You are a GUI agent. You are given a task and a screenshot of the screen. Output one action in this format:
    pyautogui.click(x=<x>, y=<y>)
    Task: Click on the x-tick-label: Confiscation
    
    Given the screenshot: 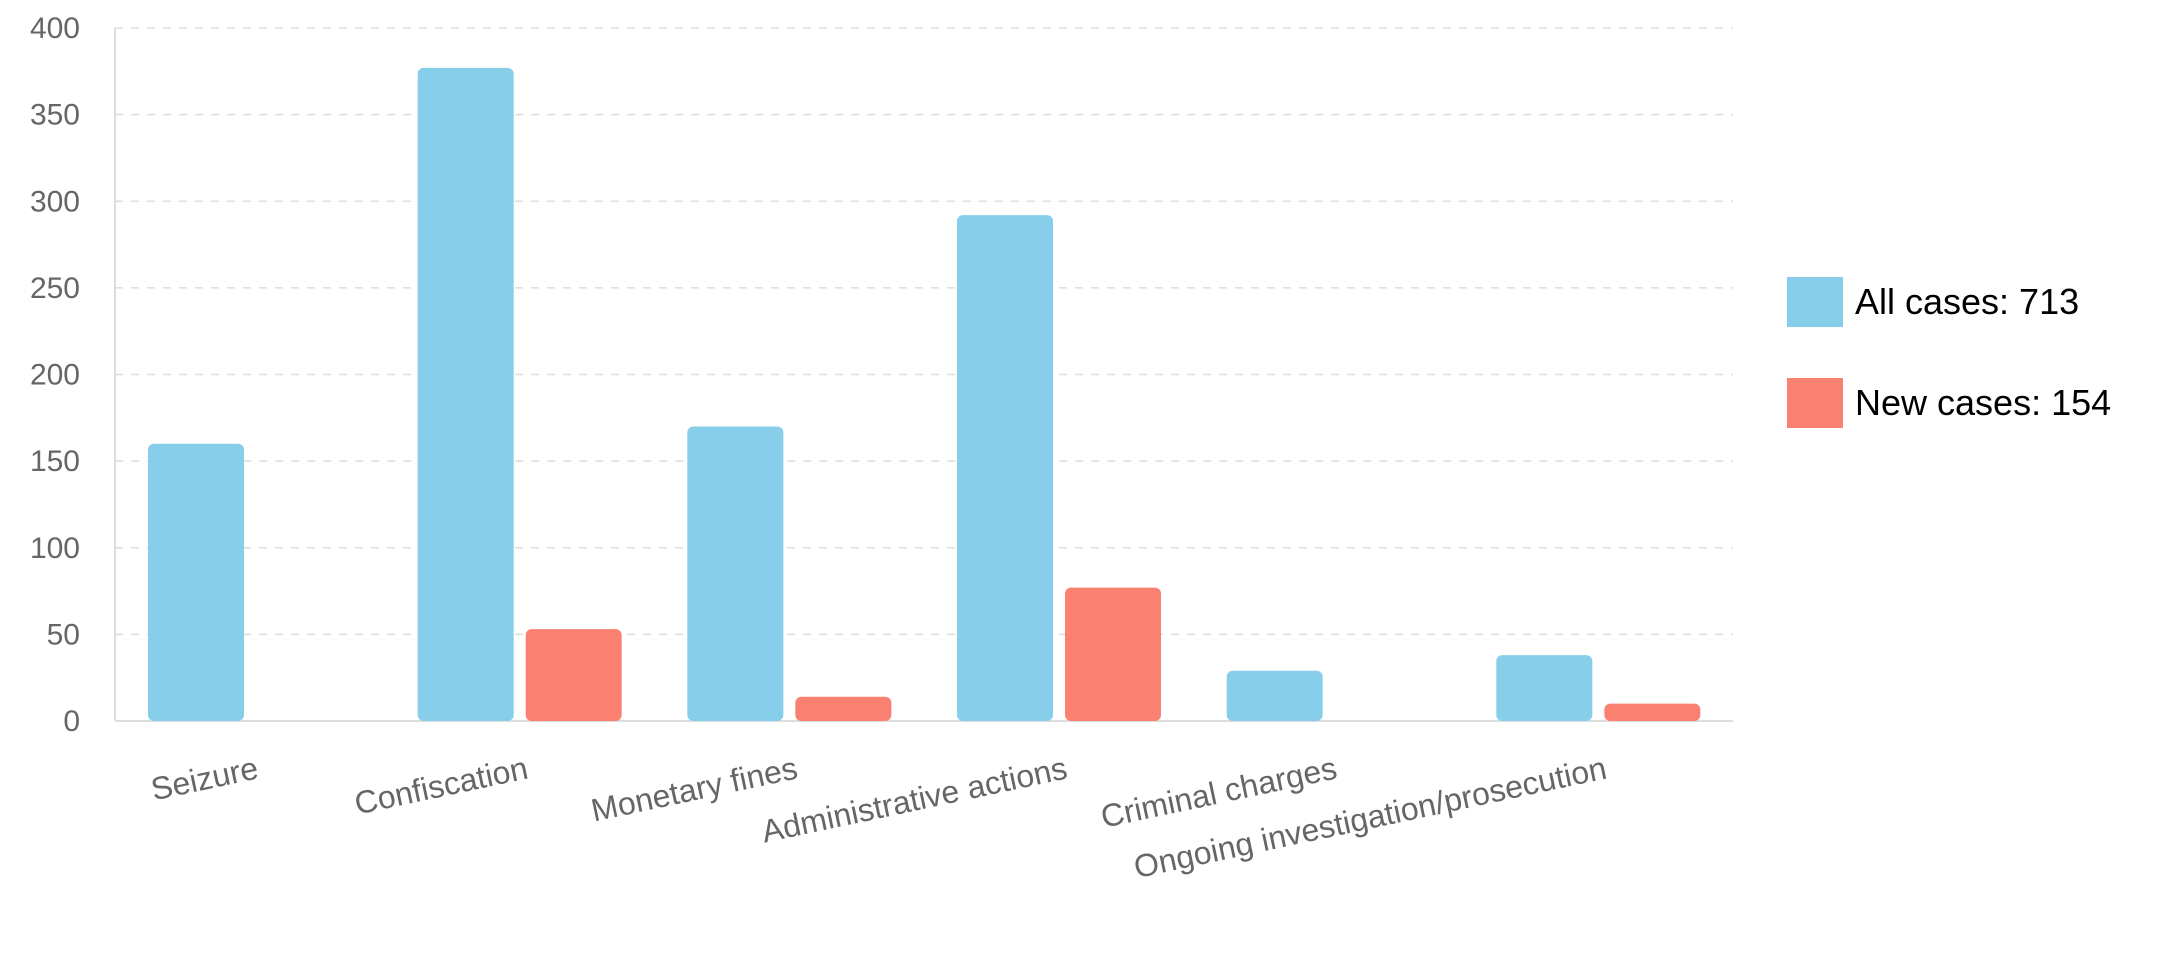 What is the action you would take?
    pyautogui.click(x=441, y=786)
    